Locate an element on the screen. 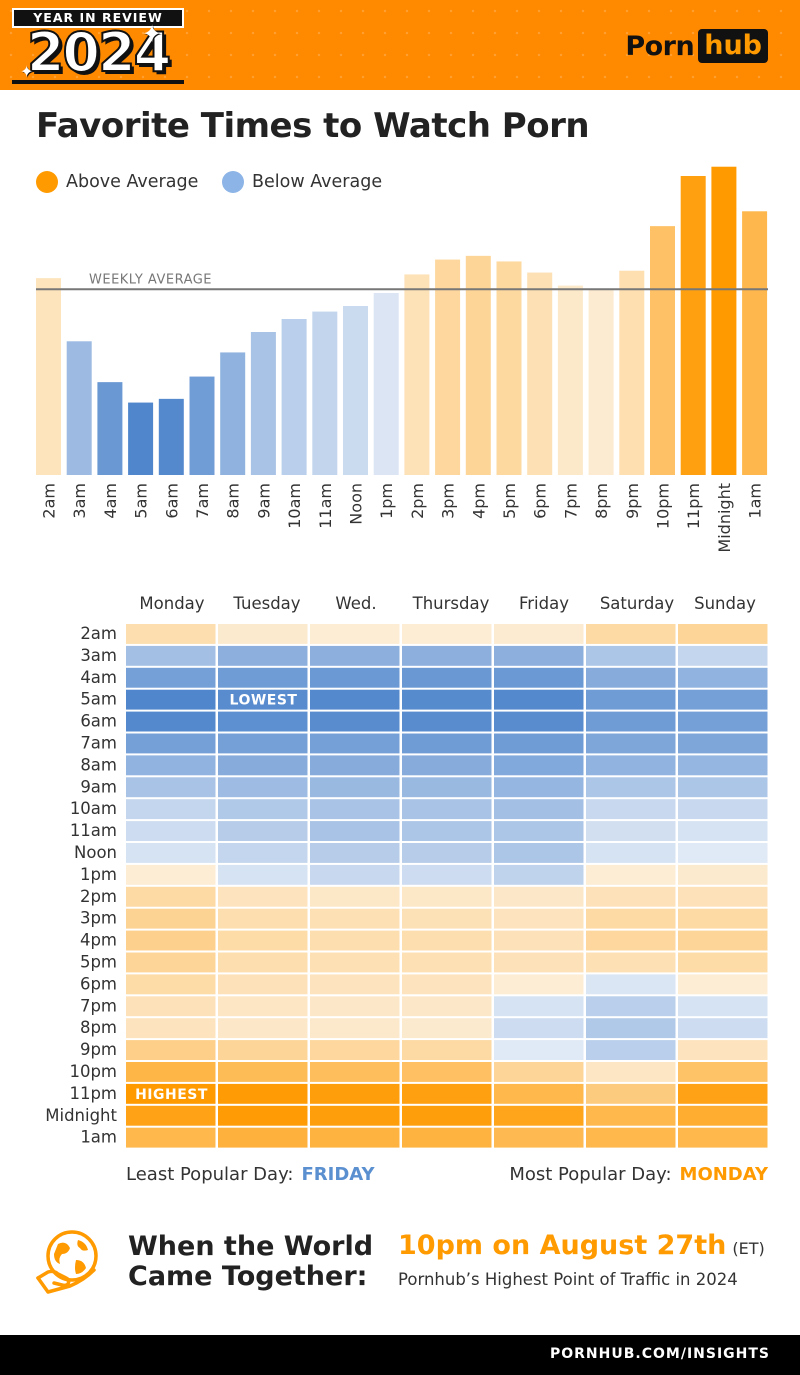 The height and width of the screenshot is (1375, 800). bar-3am is located at coordinates (79, 408).